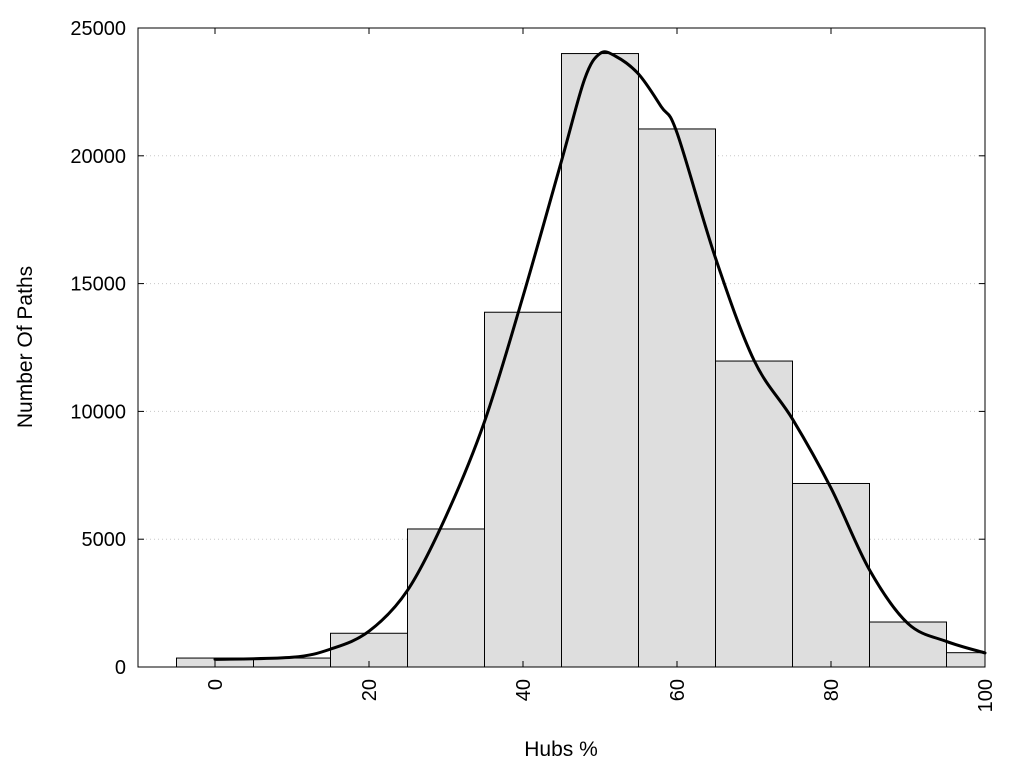  Describe the element at coordinates (120, 668) in the screenshot. I see `y-tick-label: 0` at that location.